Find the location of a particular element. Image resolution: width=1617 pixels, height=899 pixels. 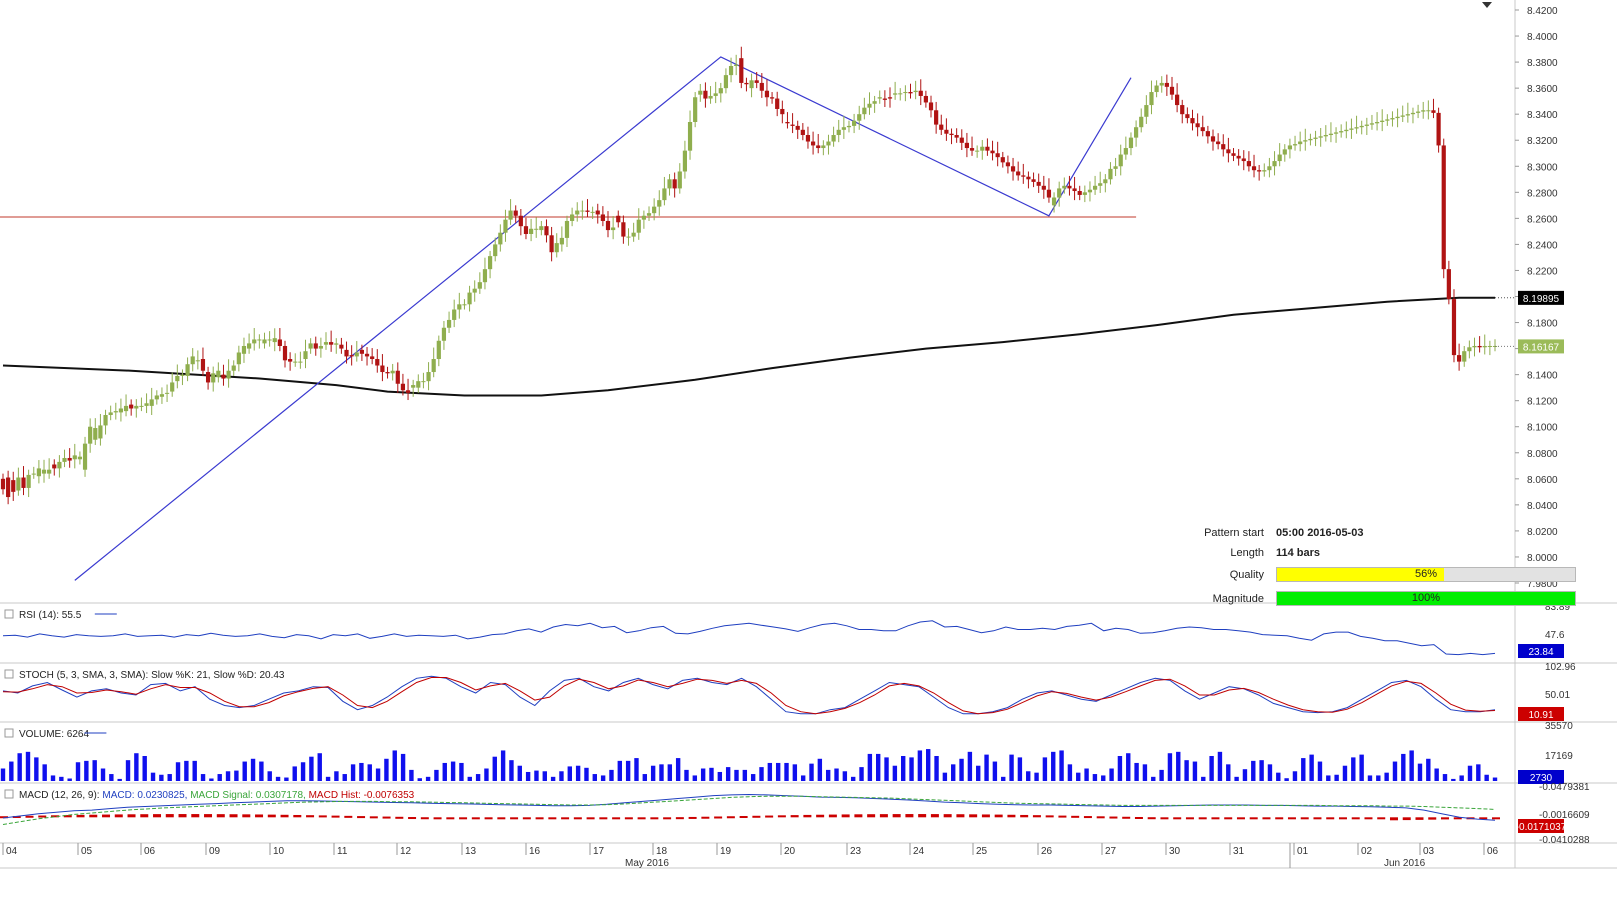

volume-tick-label: 35570 is located at coordinates (1559, 726).